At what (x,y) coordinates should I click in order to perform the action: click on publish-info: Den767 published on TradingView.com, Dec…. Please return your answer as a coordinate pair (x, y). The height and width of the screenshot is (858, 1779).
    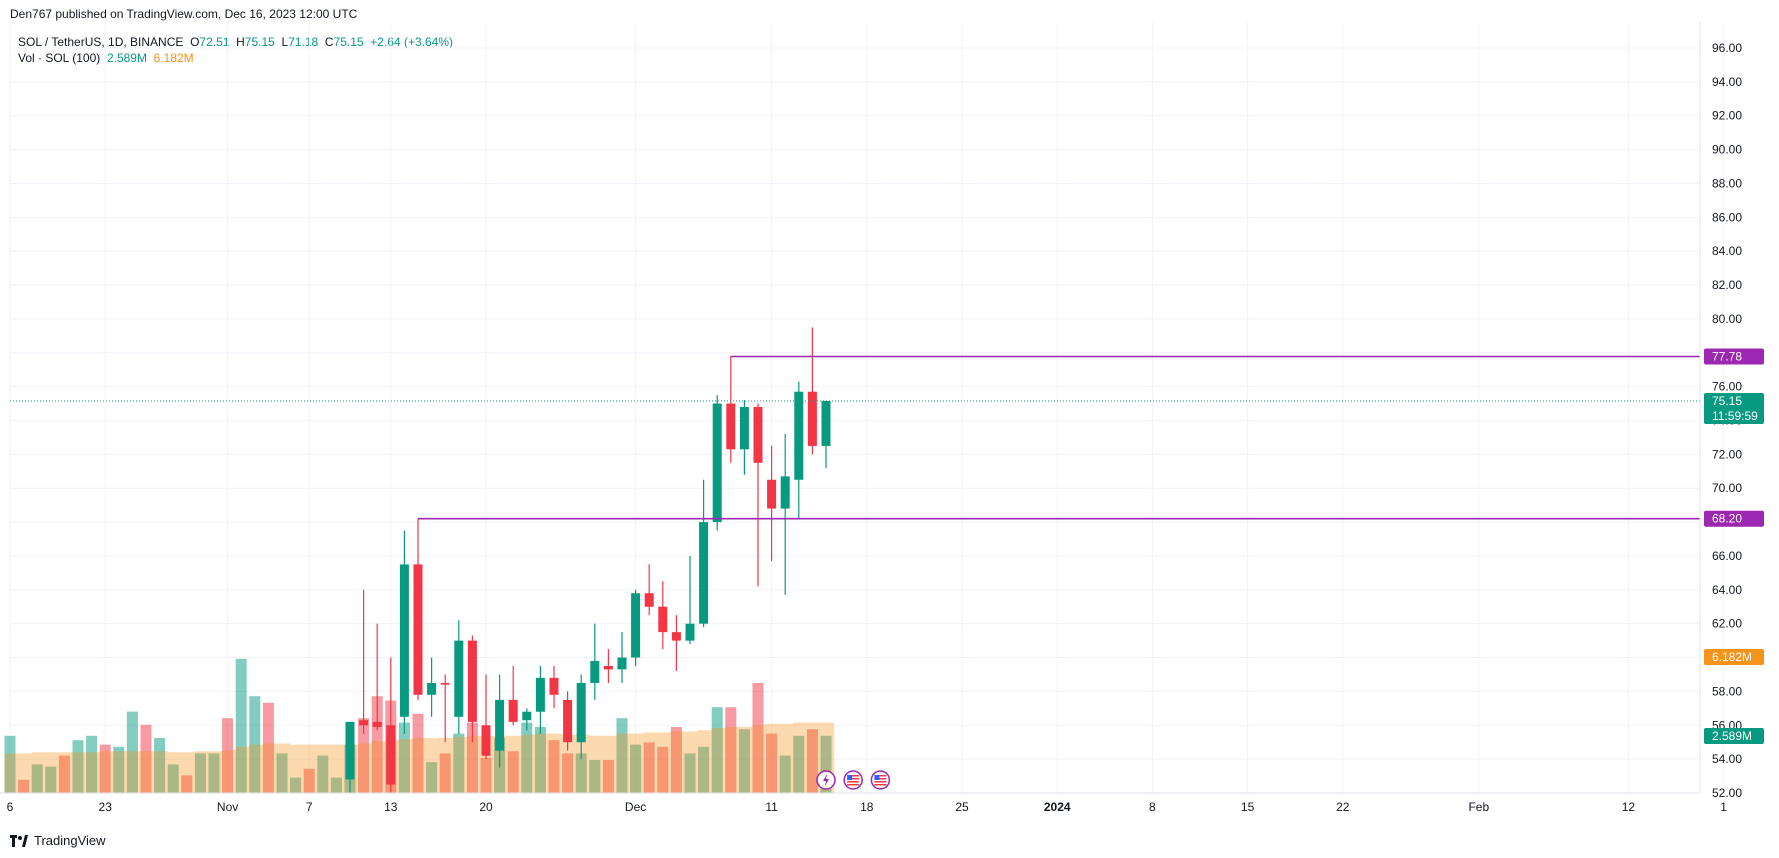
    Looking at the image, I should click on (184, 14).